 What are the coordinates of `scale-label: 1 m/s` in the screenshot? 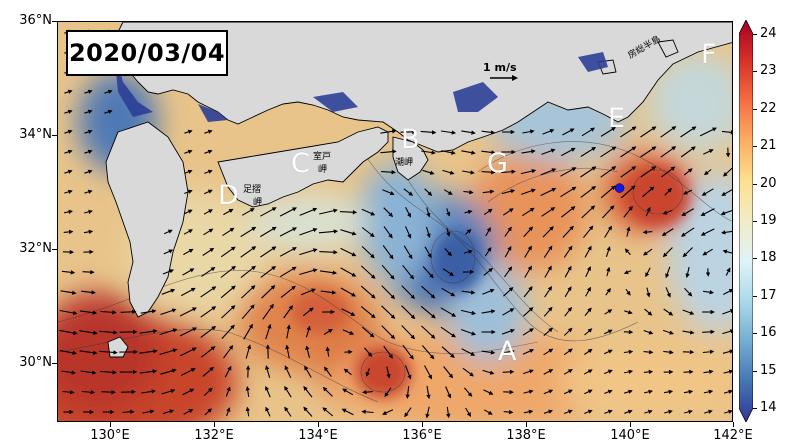 It's located at (500, 67).